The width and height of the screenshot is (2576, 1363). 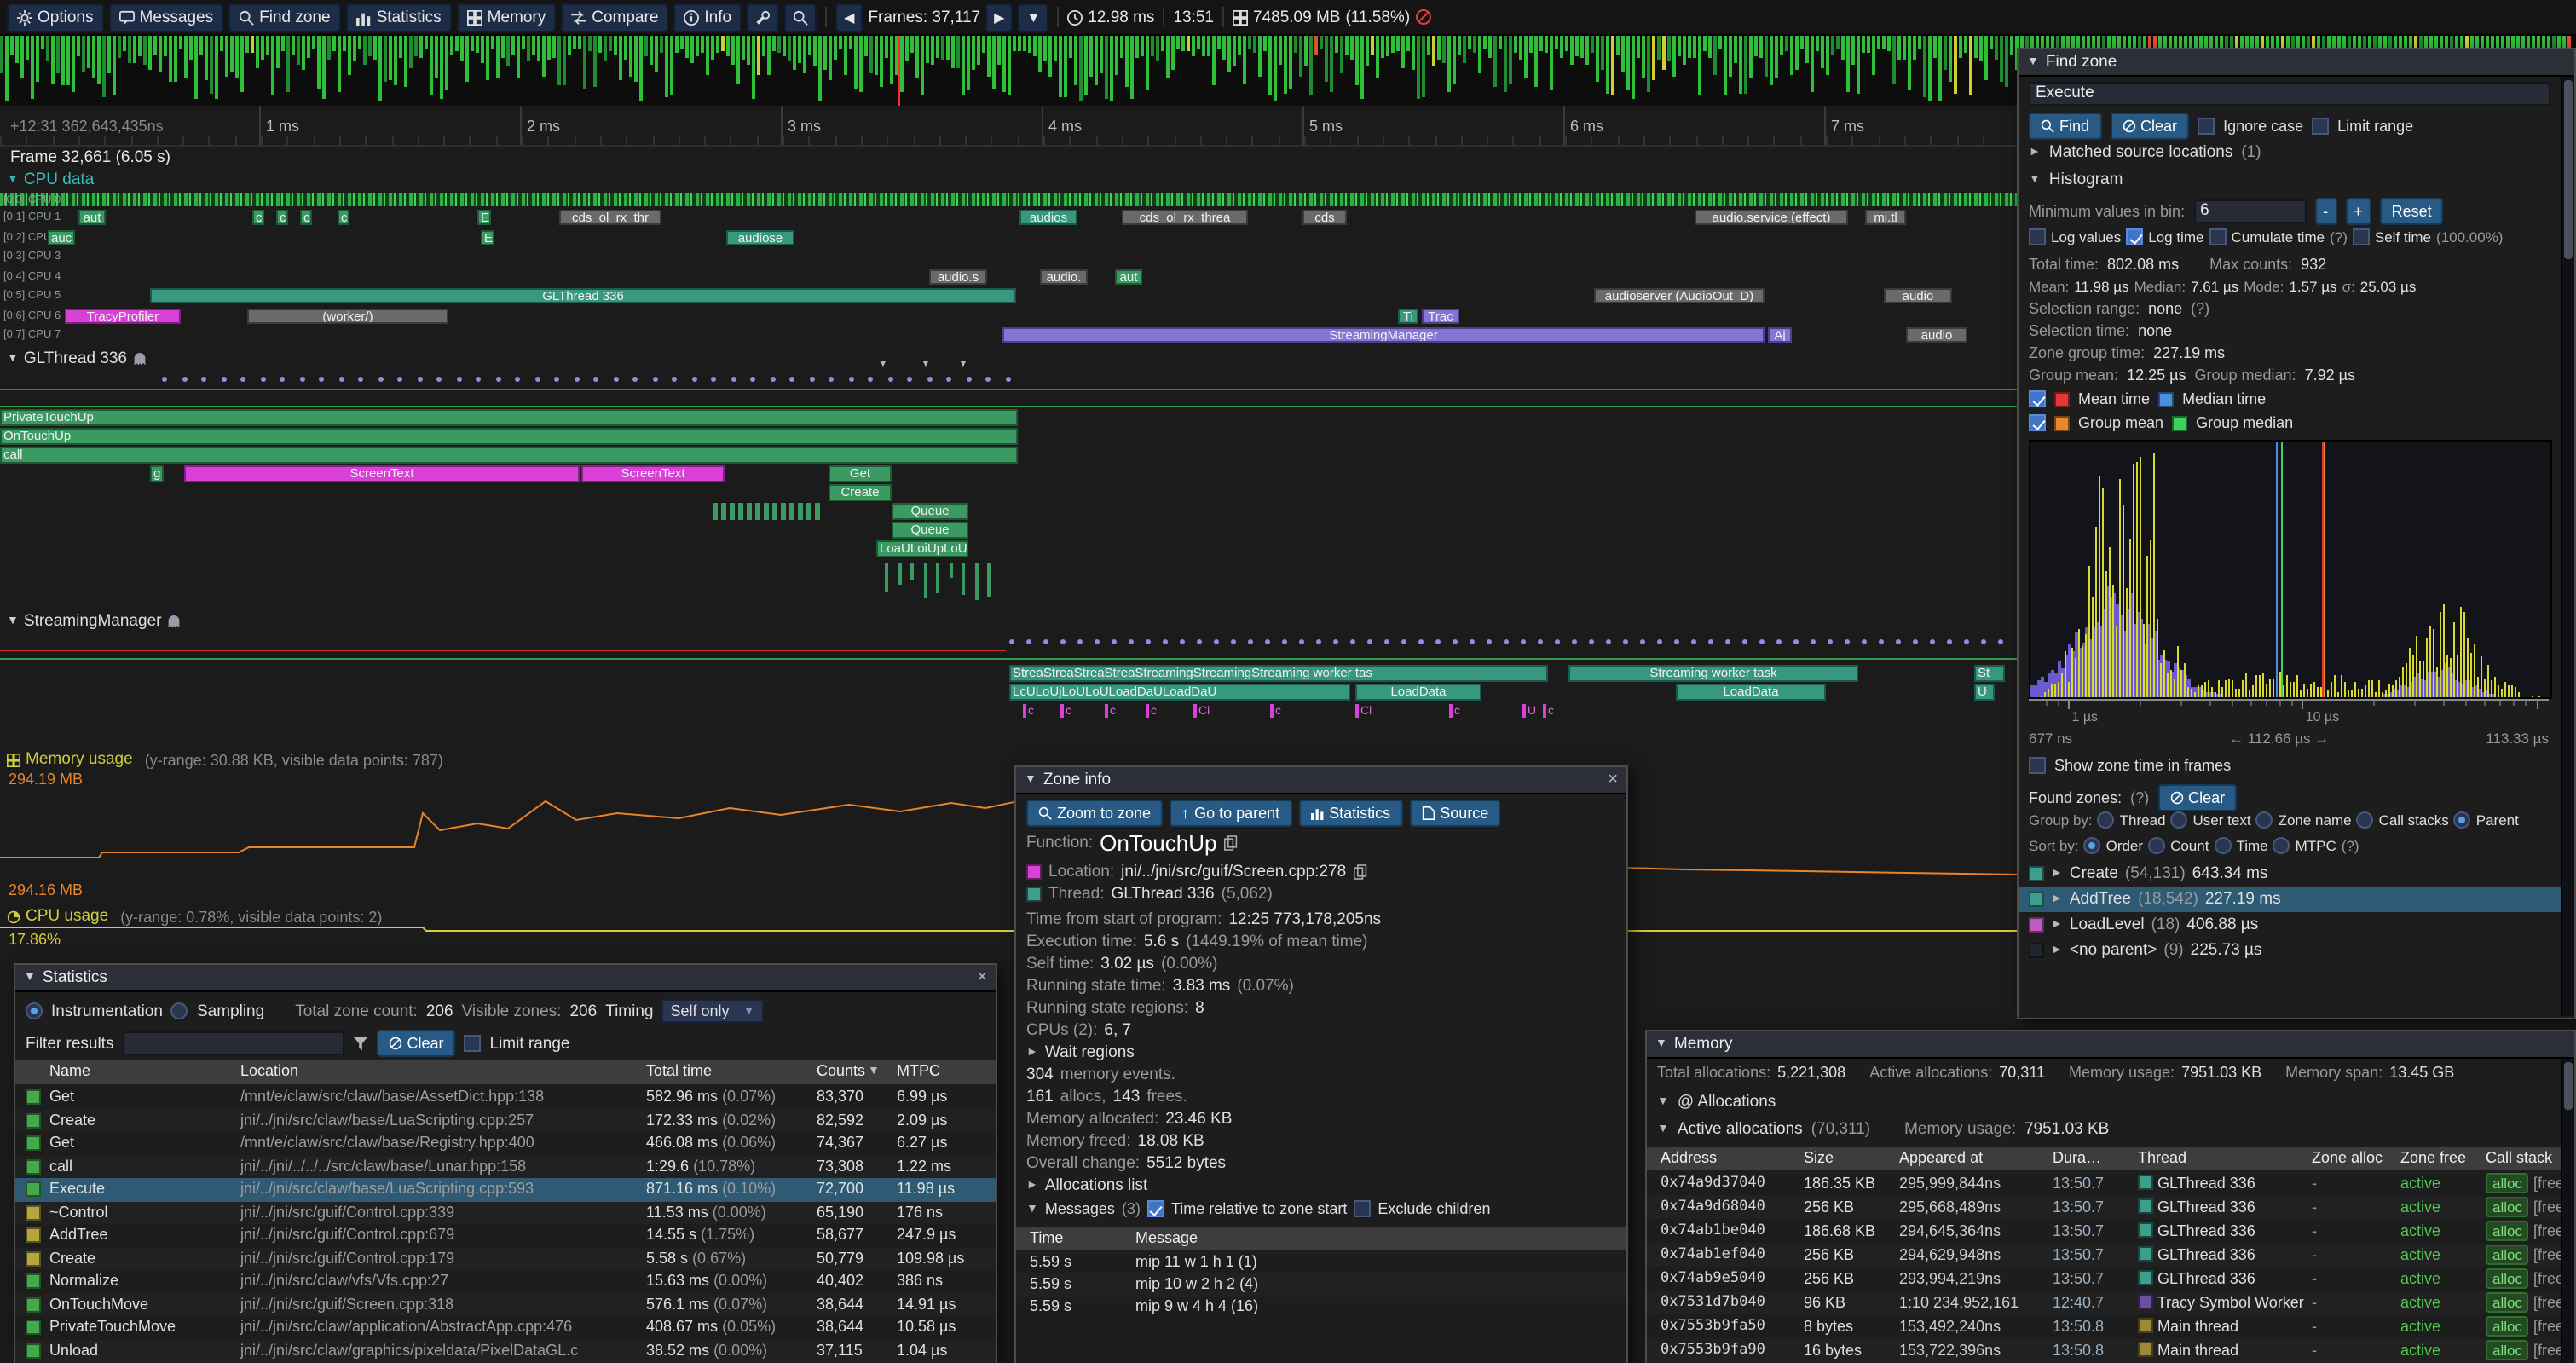 What do you see at coordinates (269, 1070) in the screenshot?
I see `col-location: Location` at bounding box center [269, 1070].